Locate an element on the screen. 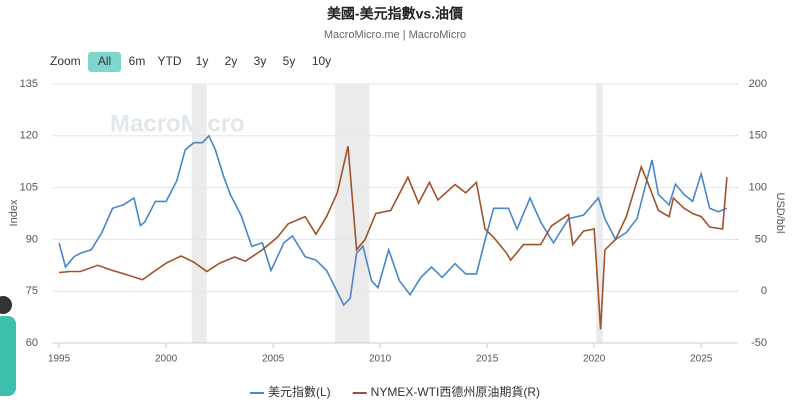 Image resolution: width=800 pixels, height=407 pixels. range-button: 1y is located at coordinates (202, 61).